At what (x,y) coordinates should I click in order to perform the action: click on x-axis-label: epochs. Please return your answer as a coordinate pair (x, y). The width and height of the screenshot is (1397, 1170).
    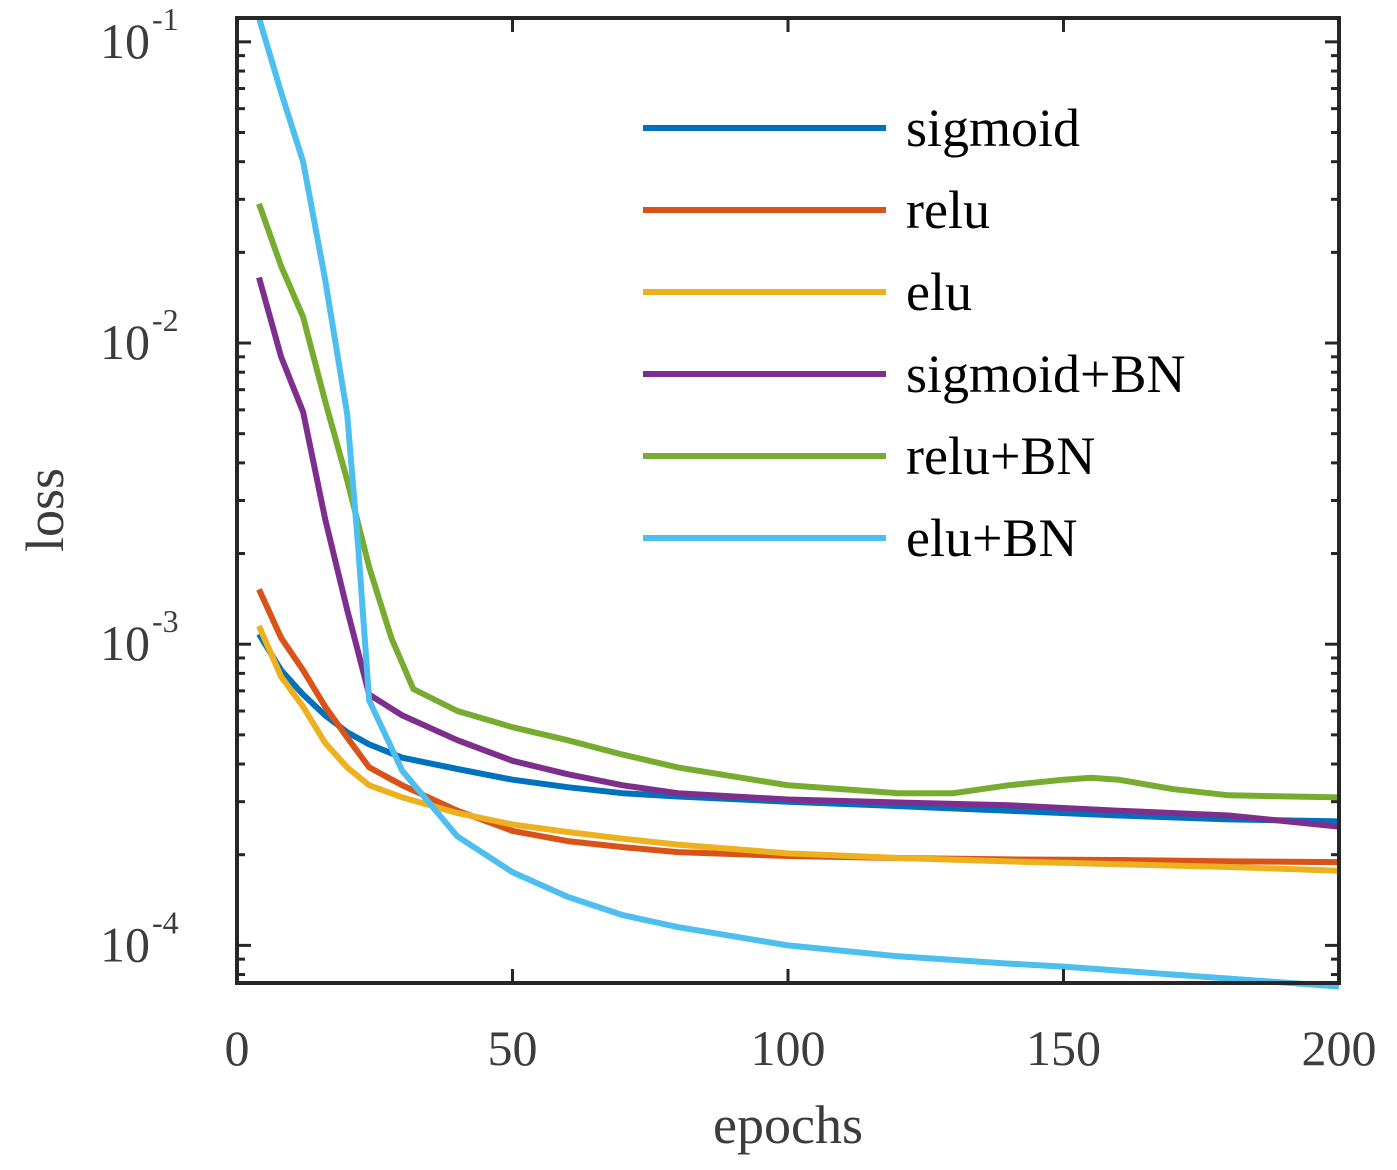
    Looking at the image, I should click on (788, 1125).